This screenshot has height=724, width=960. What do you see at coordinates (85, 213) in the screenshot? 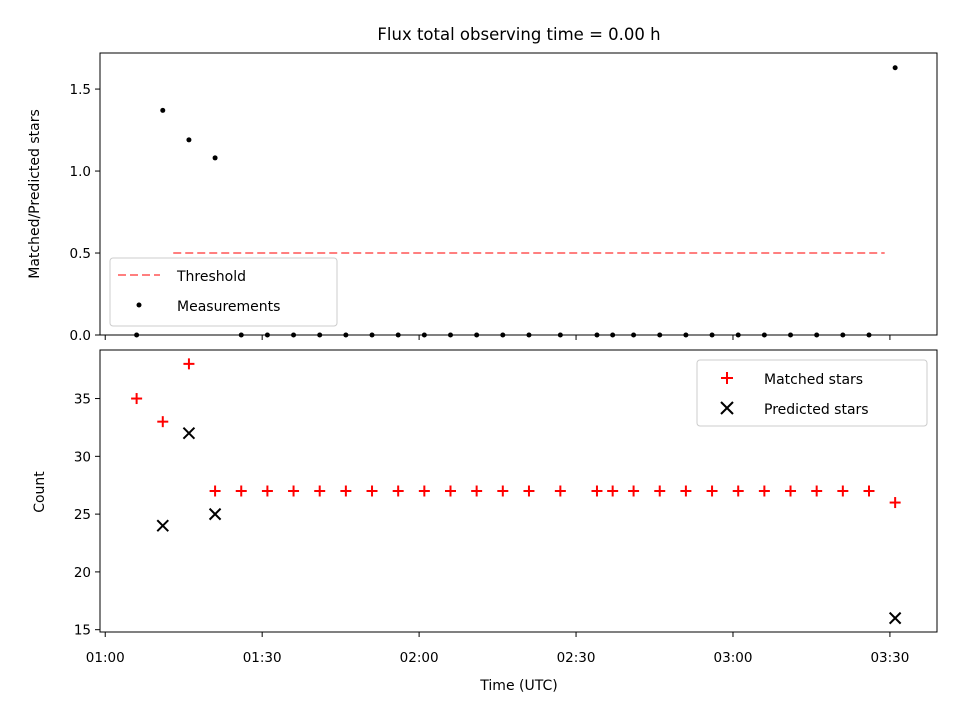
I see `top-y-ticks: 0.0 0.5 1.0 1.5` at bounding box center [85, 213].